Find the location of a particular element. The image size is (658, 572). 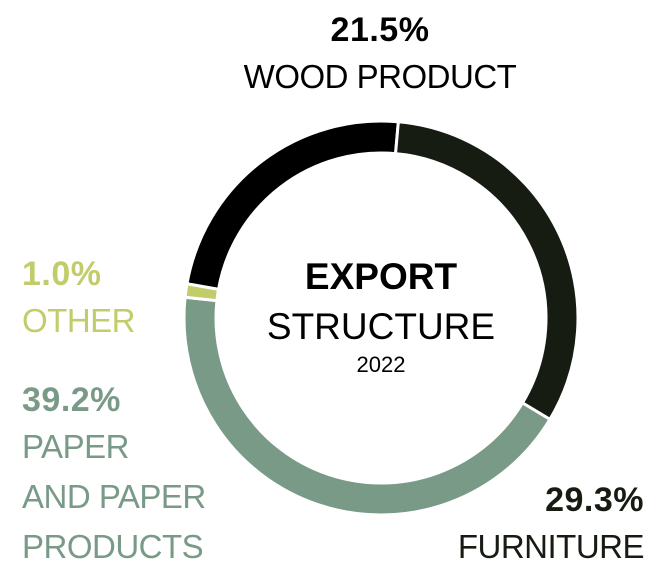

chart-year: 2022 is located at coordinates (381, 364).